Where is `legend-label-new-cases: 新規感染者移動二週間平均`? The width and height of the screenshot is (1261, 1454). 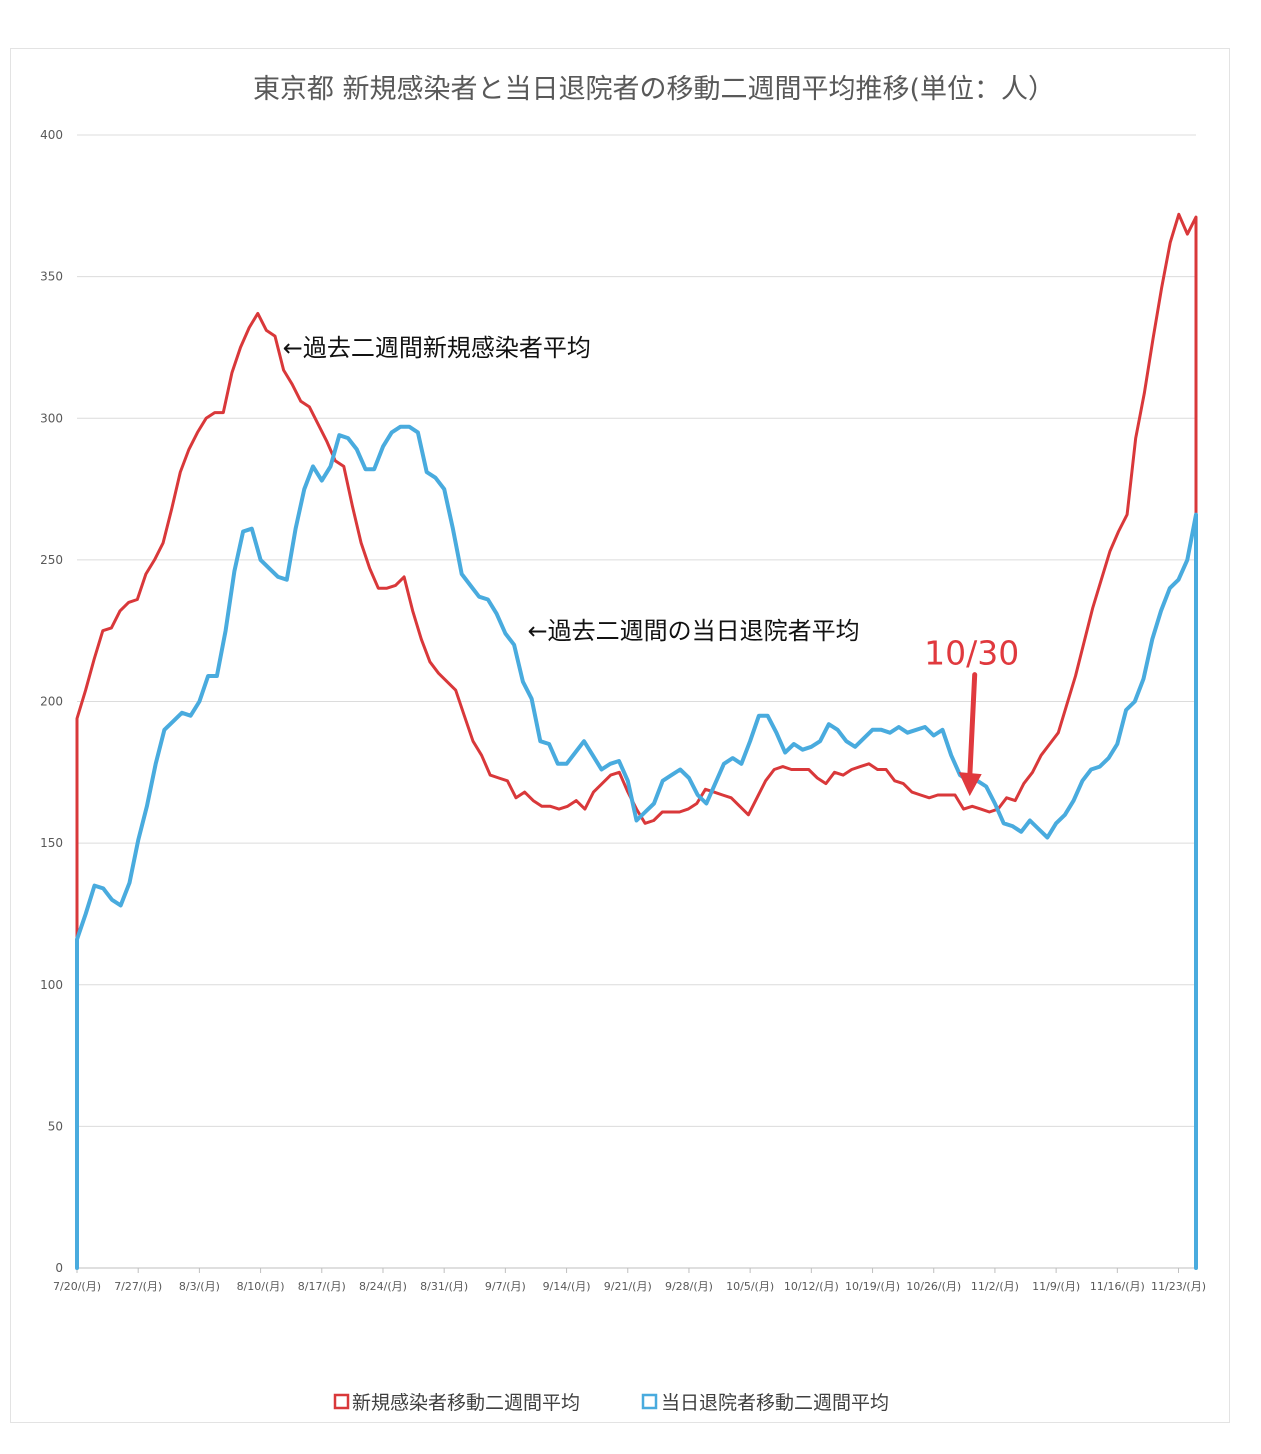 legend-label-new-cases: 新規感染者移動二週間平均 is located at coordinates (466, 1403).